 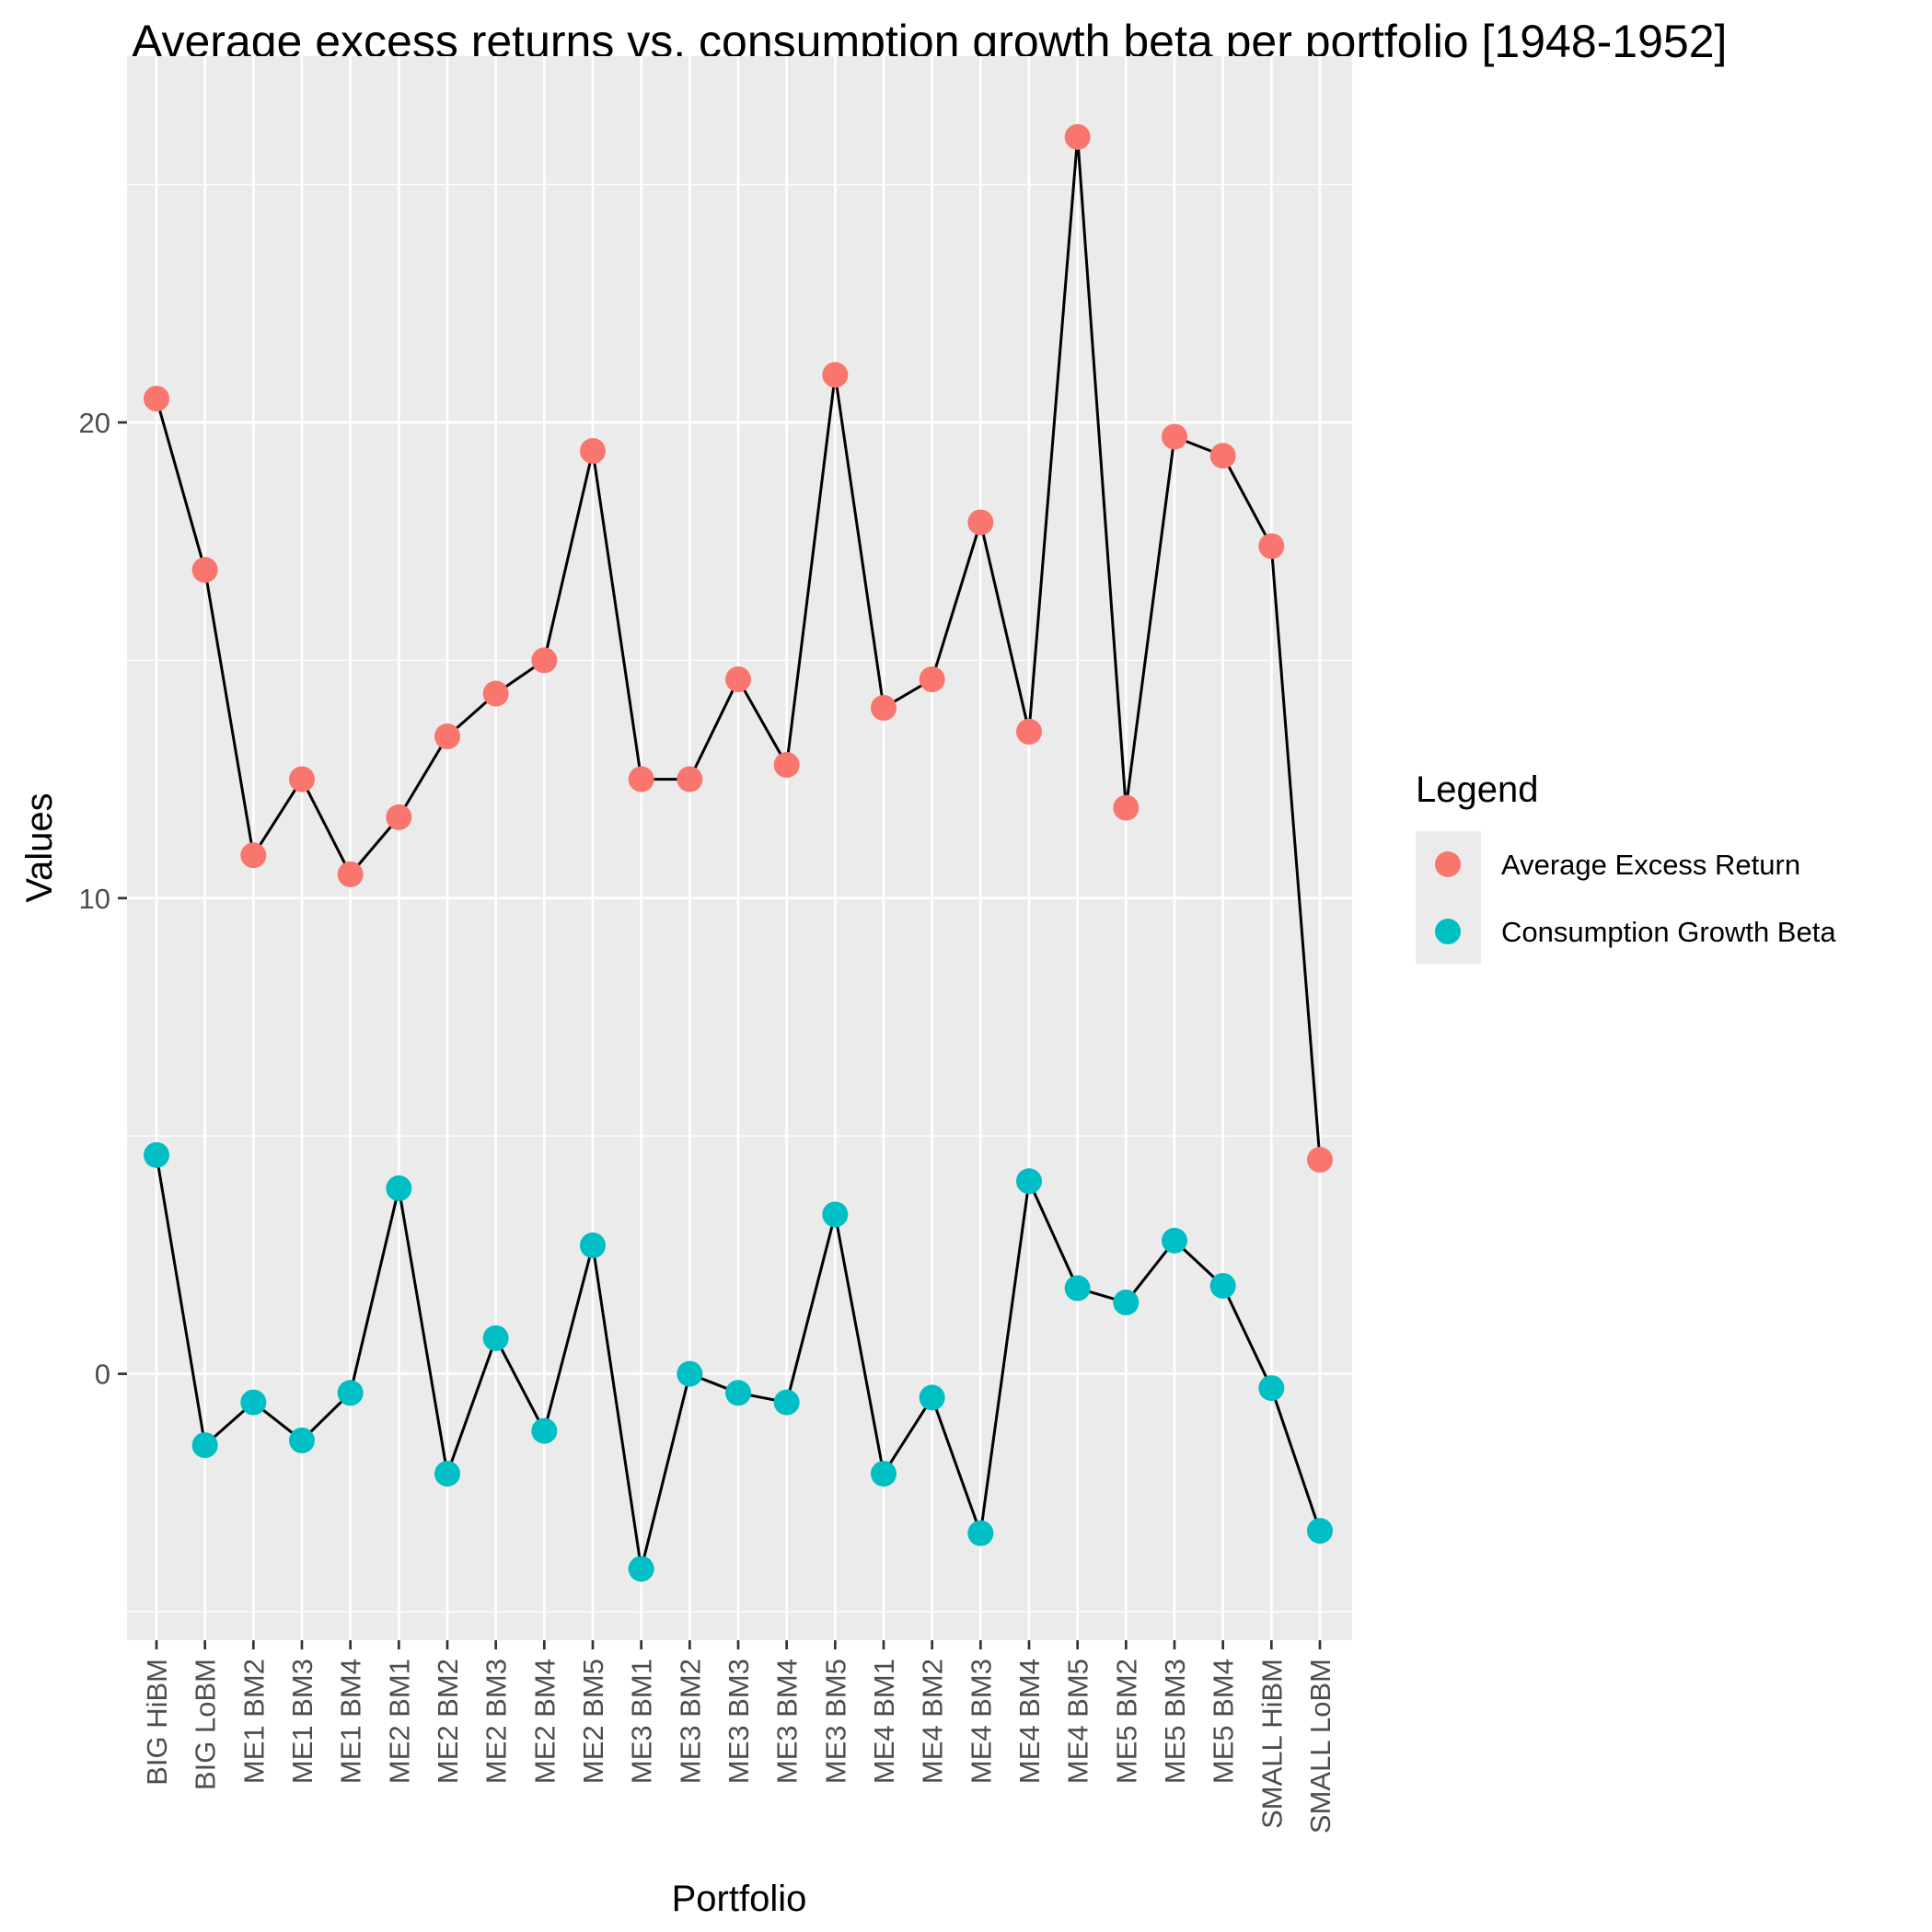 I want to click on x-tick-label-5: ME2 BM1, so click(x=399, y=1722).